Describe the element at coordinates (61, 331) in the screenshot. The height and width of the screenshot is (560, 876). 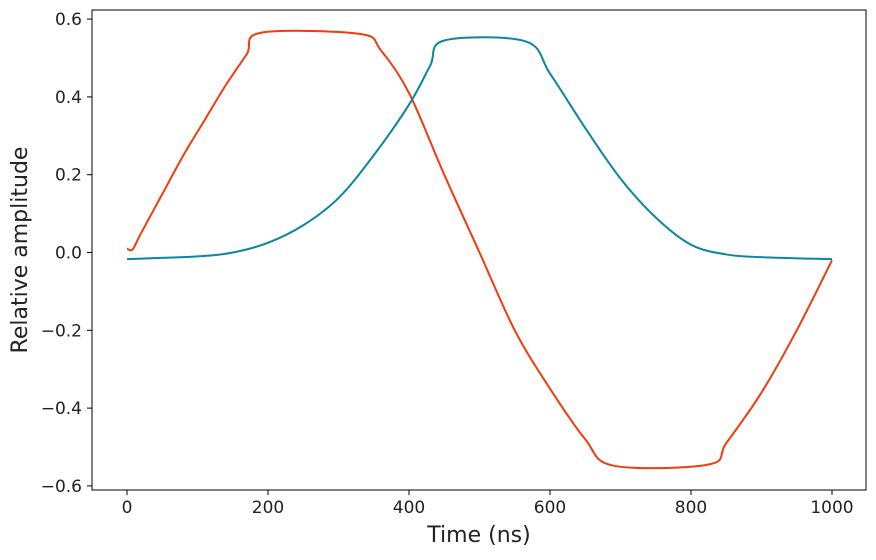
I see `y-tick-label: −0.2` at that location.